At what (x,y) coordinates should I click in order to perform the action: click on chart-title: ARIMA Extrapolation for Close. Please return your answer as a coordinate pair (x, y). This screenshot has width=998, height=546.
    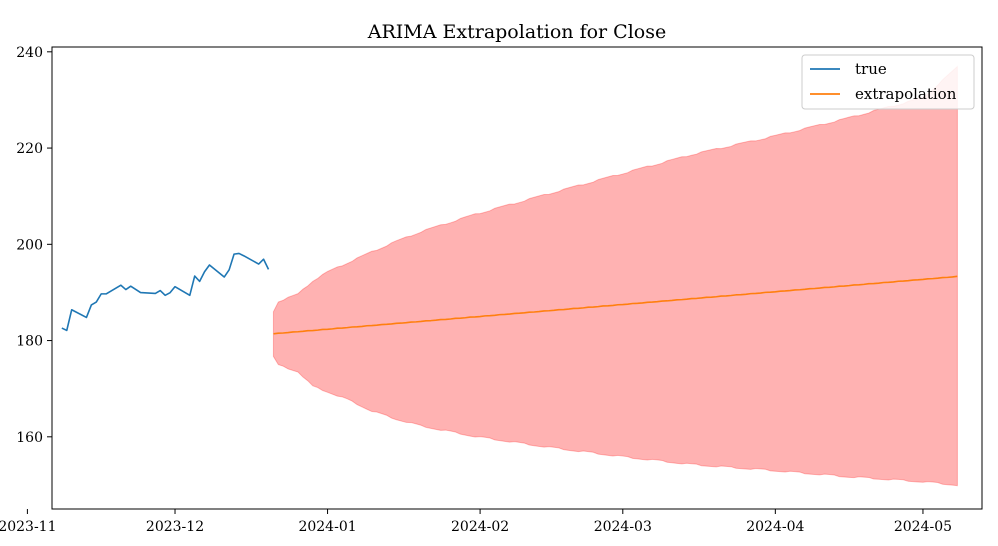
    Looking at the image, I should click on (516, 32).